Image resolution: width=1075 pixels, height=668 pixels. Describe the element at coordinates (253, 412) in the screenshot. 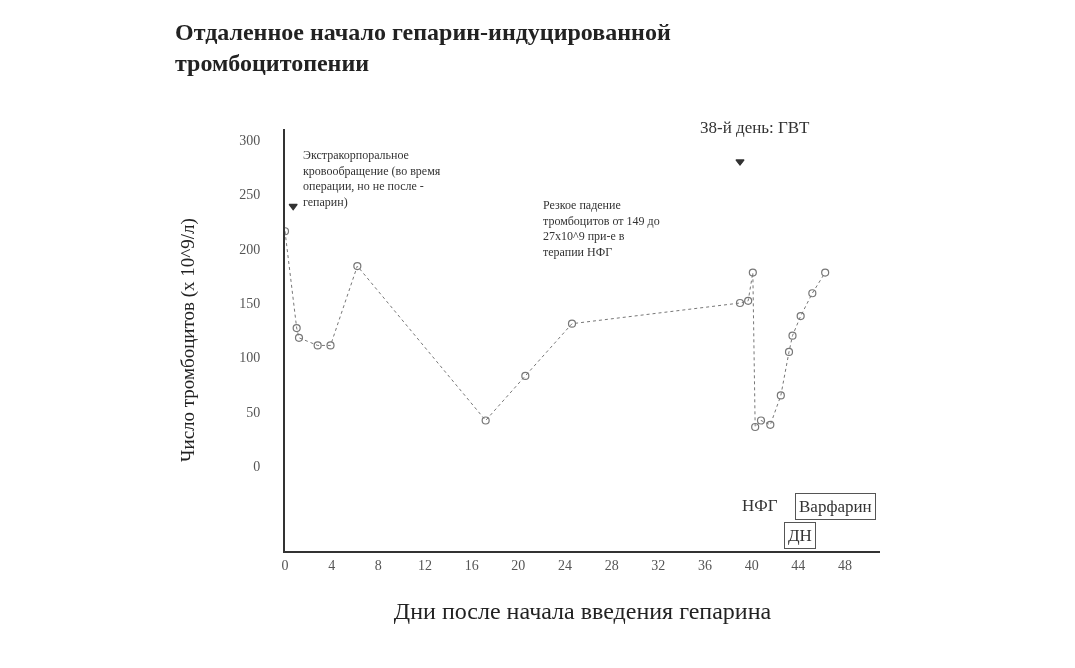

I see `y-tick-label: 50` at that location.